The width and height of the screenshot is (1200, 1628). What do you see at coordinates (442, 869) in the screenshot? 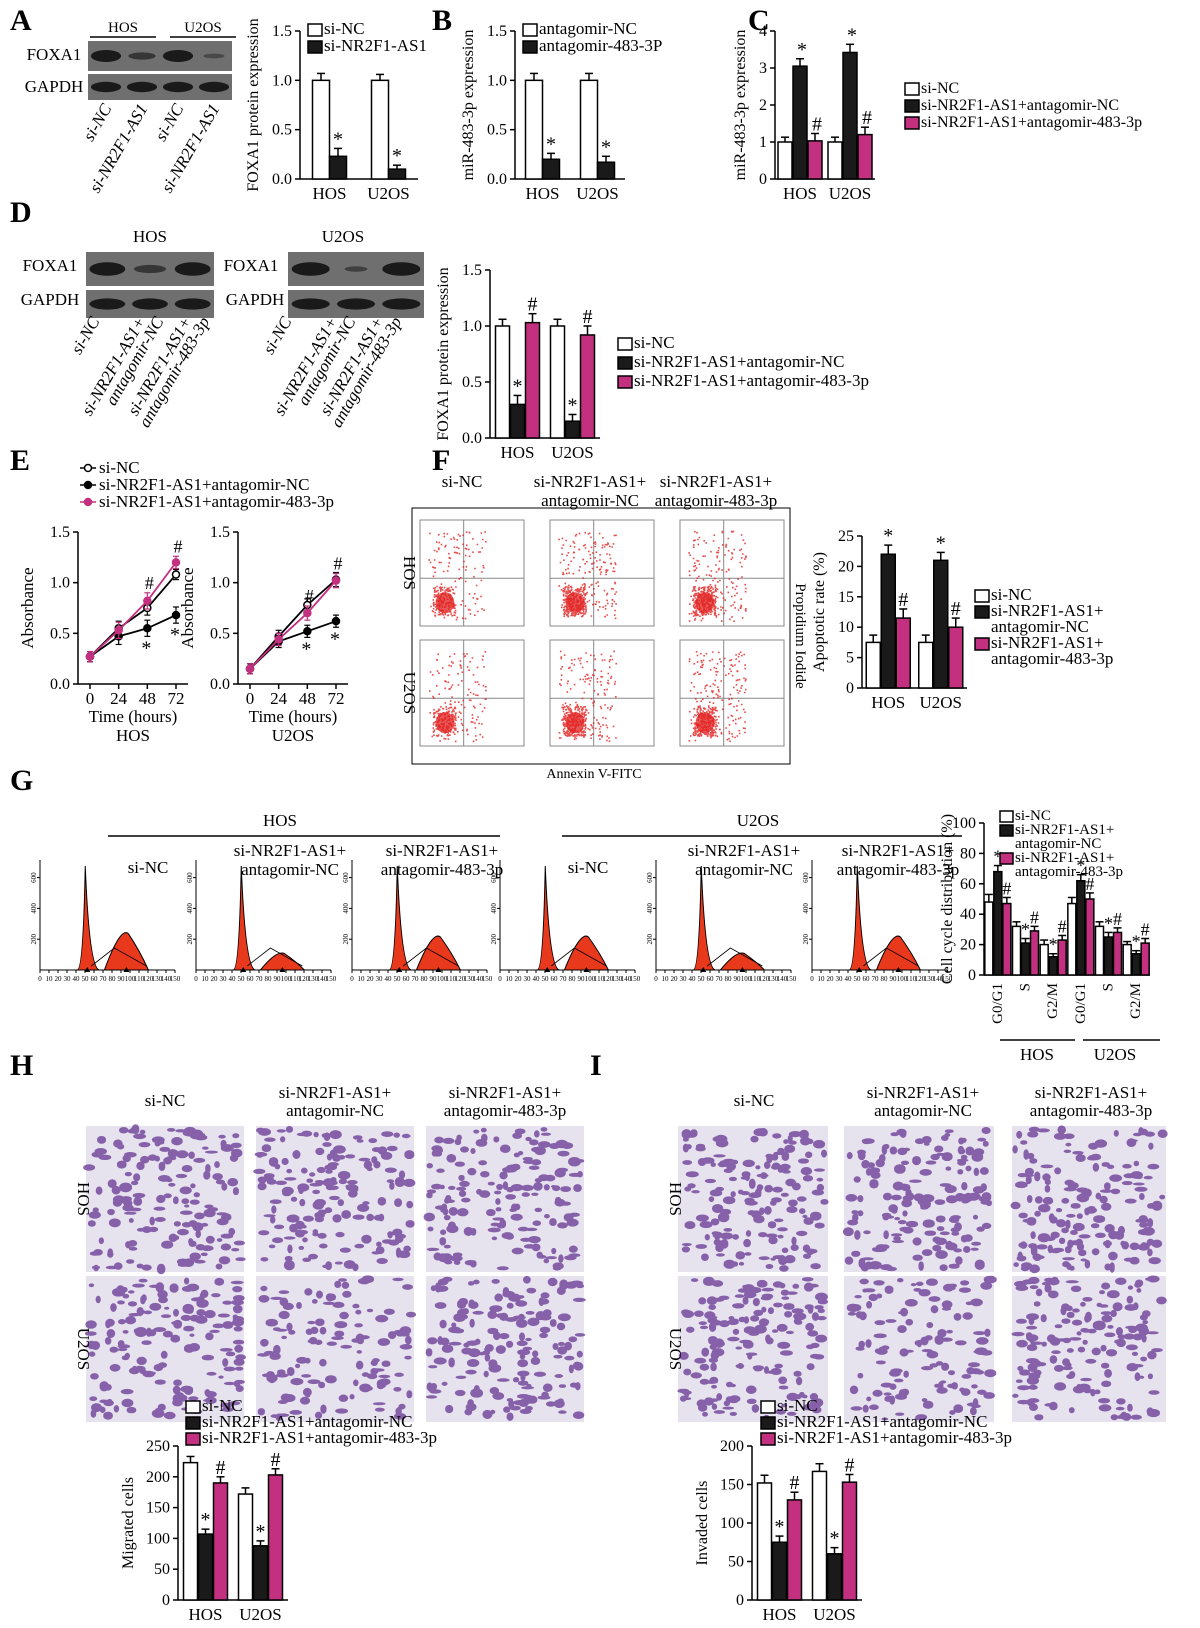
I see `cycle-col-header: antagomir-483-3p` at bounding box center [442, 869].